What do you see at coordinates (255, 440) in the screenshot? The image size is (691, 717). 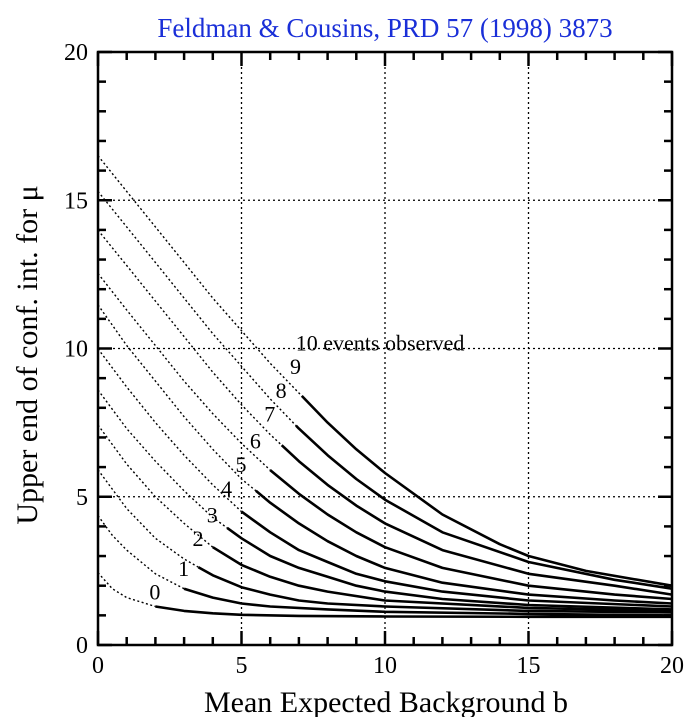 I see `curve-label-6: 6` at bounding box center [255, 440].